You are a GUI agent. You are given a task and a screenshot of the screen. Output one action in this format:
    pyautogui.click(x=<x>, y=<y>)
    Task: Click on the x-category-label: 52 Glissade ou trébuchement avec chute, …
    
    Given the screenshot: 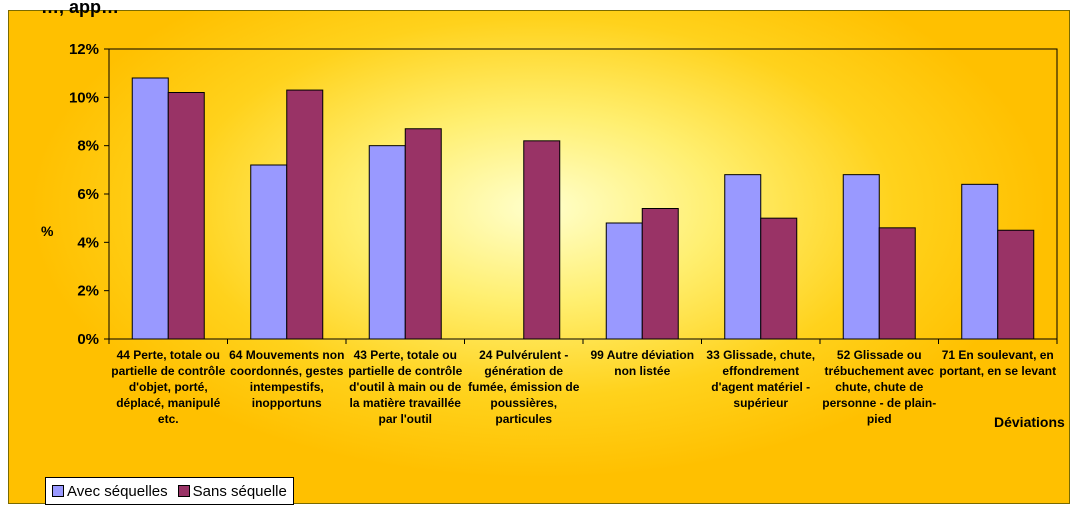 What is the action you would take?
    pyautogui.click(x=879, y=387)
    